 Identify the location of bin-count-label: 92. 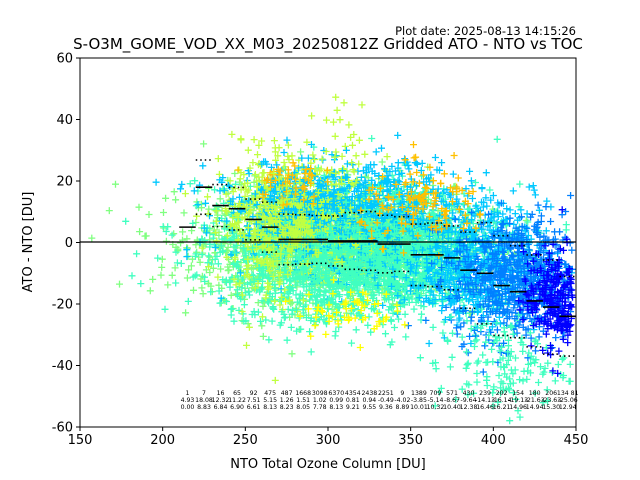
(254, 393).